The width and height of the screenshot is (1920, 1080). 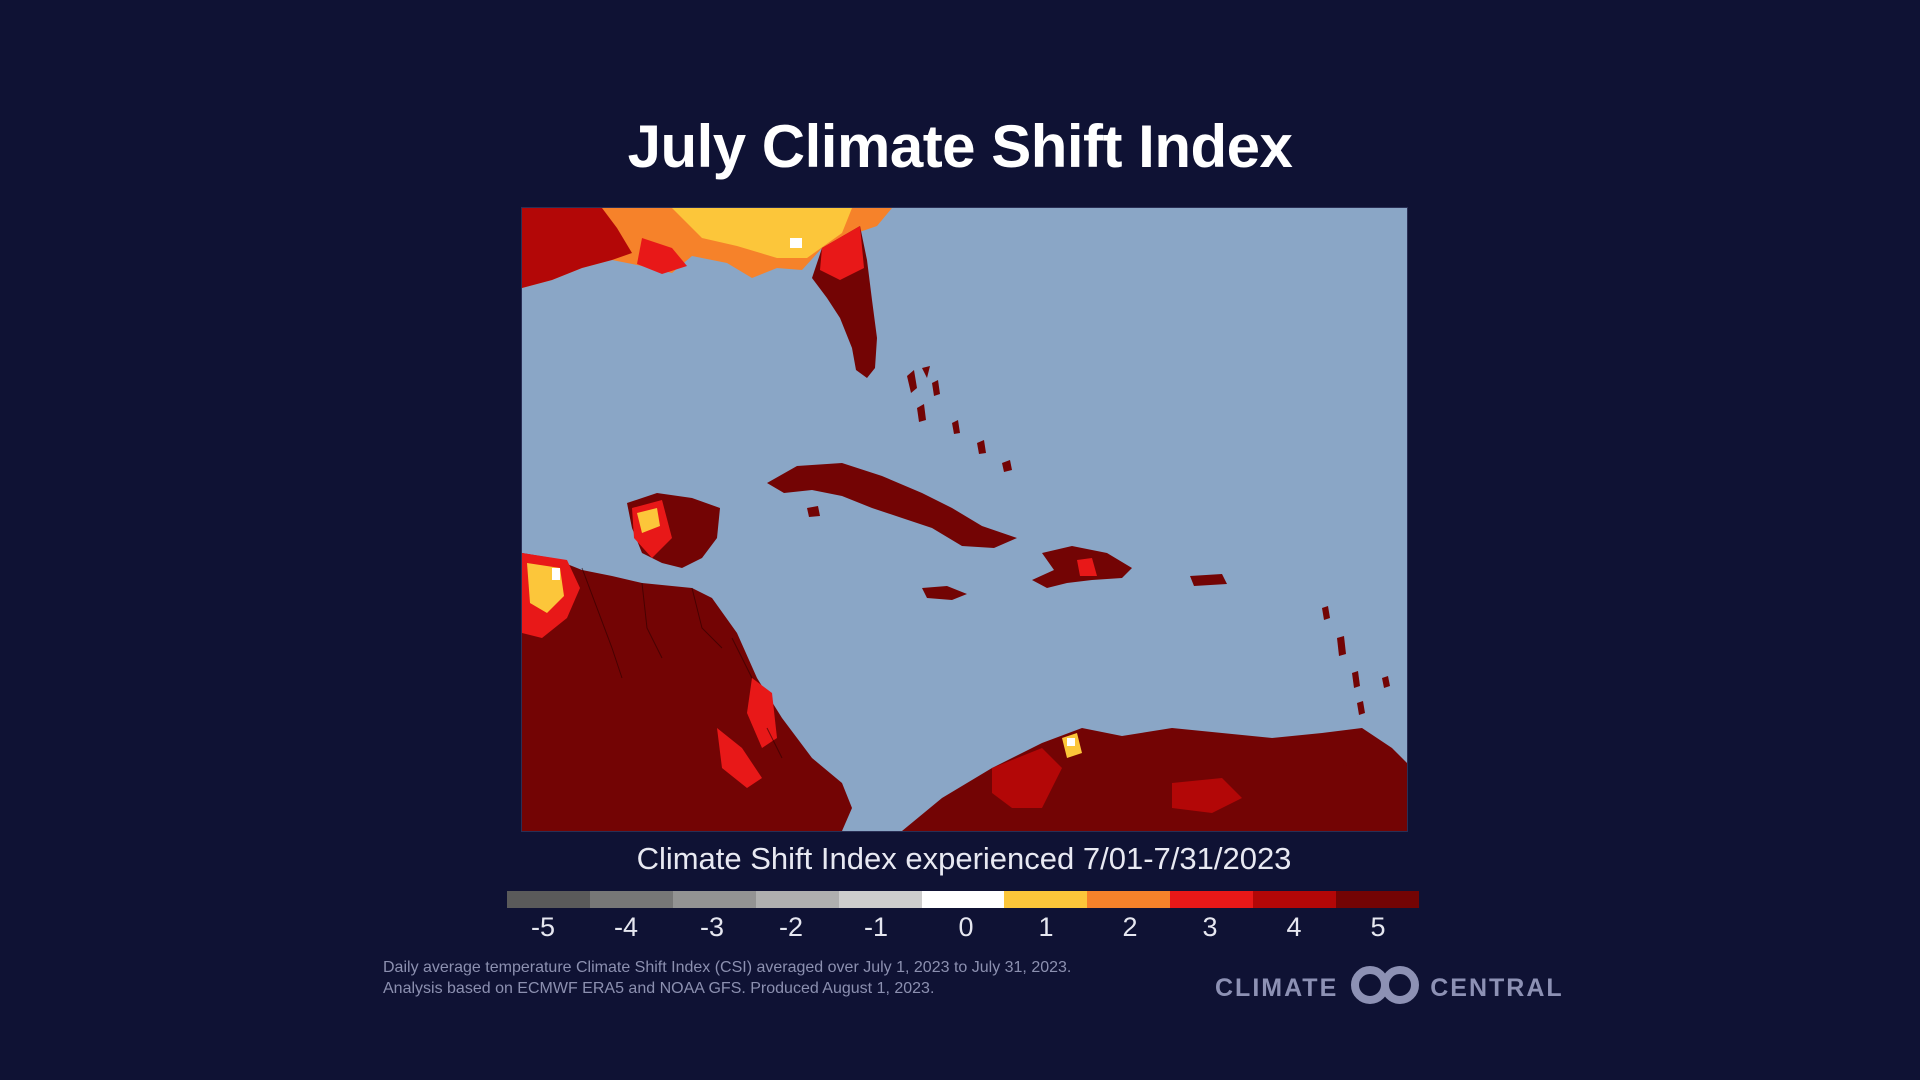 What do you see at coordinates (892, 505) in the screenshot?
I see `cuba` at bounding box center [892, 505].